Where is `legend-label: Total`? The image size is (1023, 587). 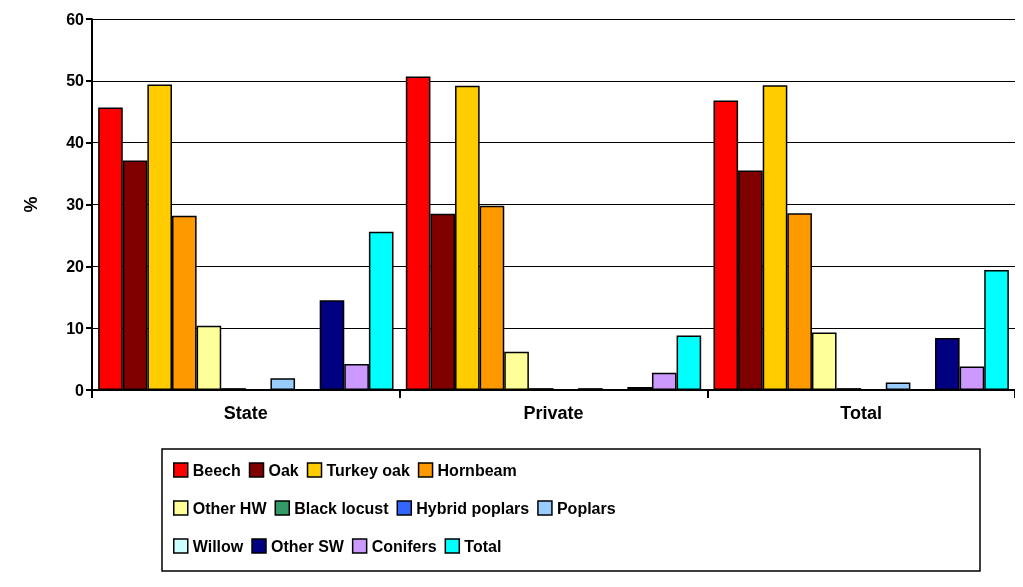 legend-label: Total is located at coordinates (483, 546).